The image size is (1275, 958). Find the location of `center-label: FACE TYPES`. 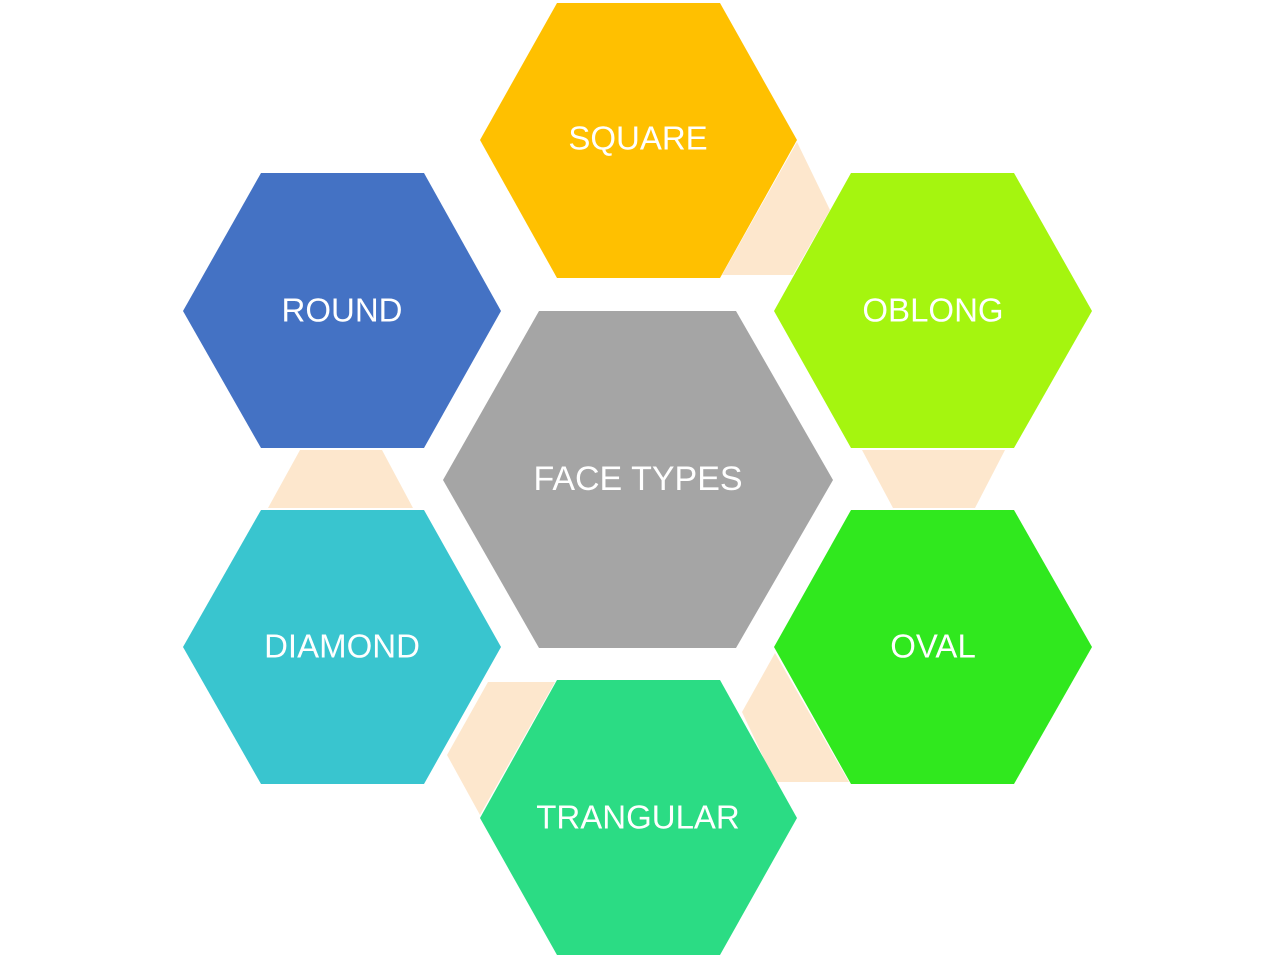

center-label: FACE TYPES is located at coordinates (637, 479).